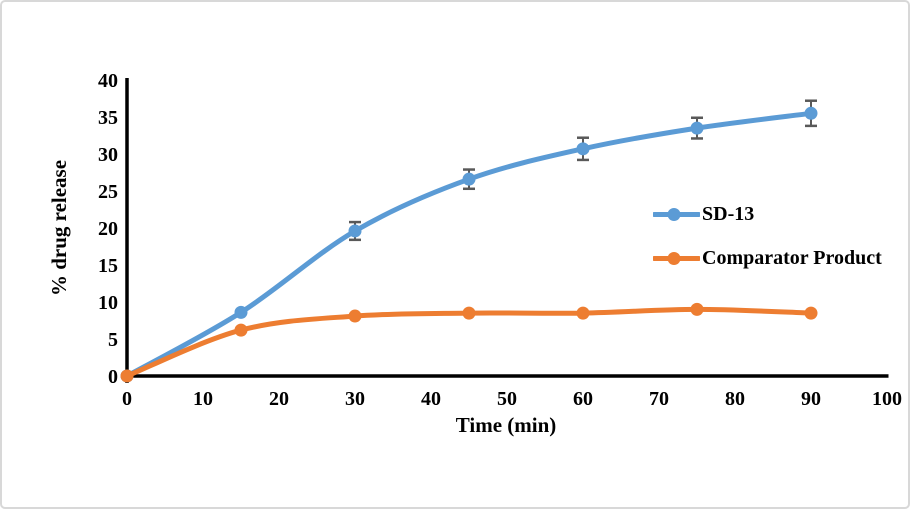  I want to click on y-tick-label: 40, so click(108, 81).